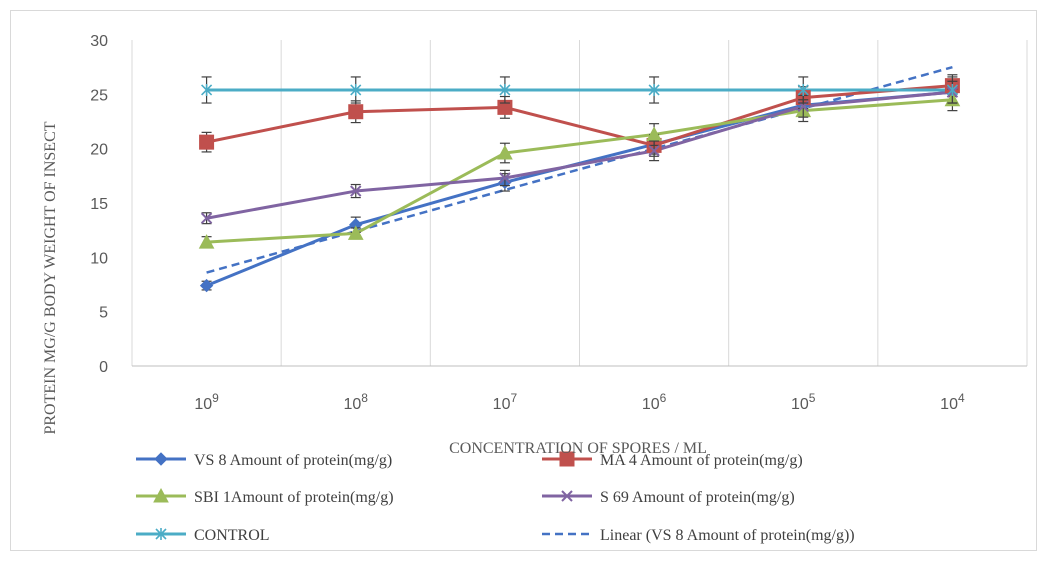  Describe the element at coordinates (103, 367) in the screenshot. I see `y-tick-label: 0` at that location.